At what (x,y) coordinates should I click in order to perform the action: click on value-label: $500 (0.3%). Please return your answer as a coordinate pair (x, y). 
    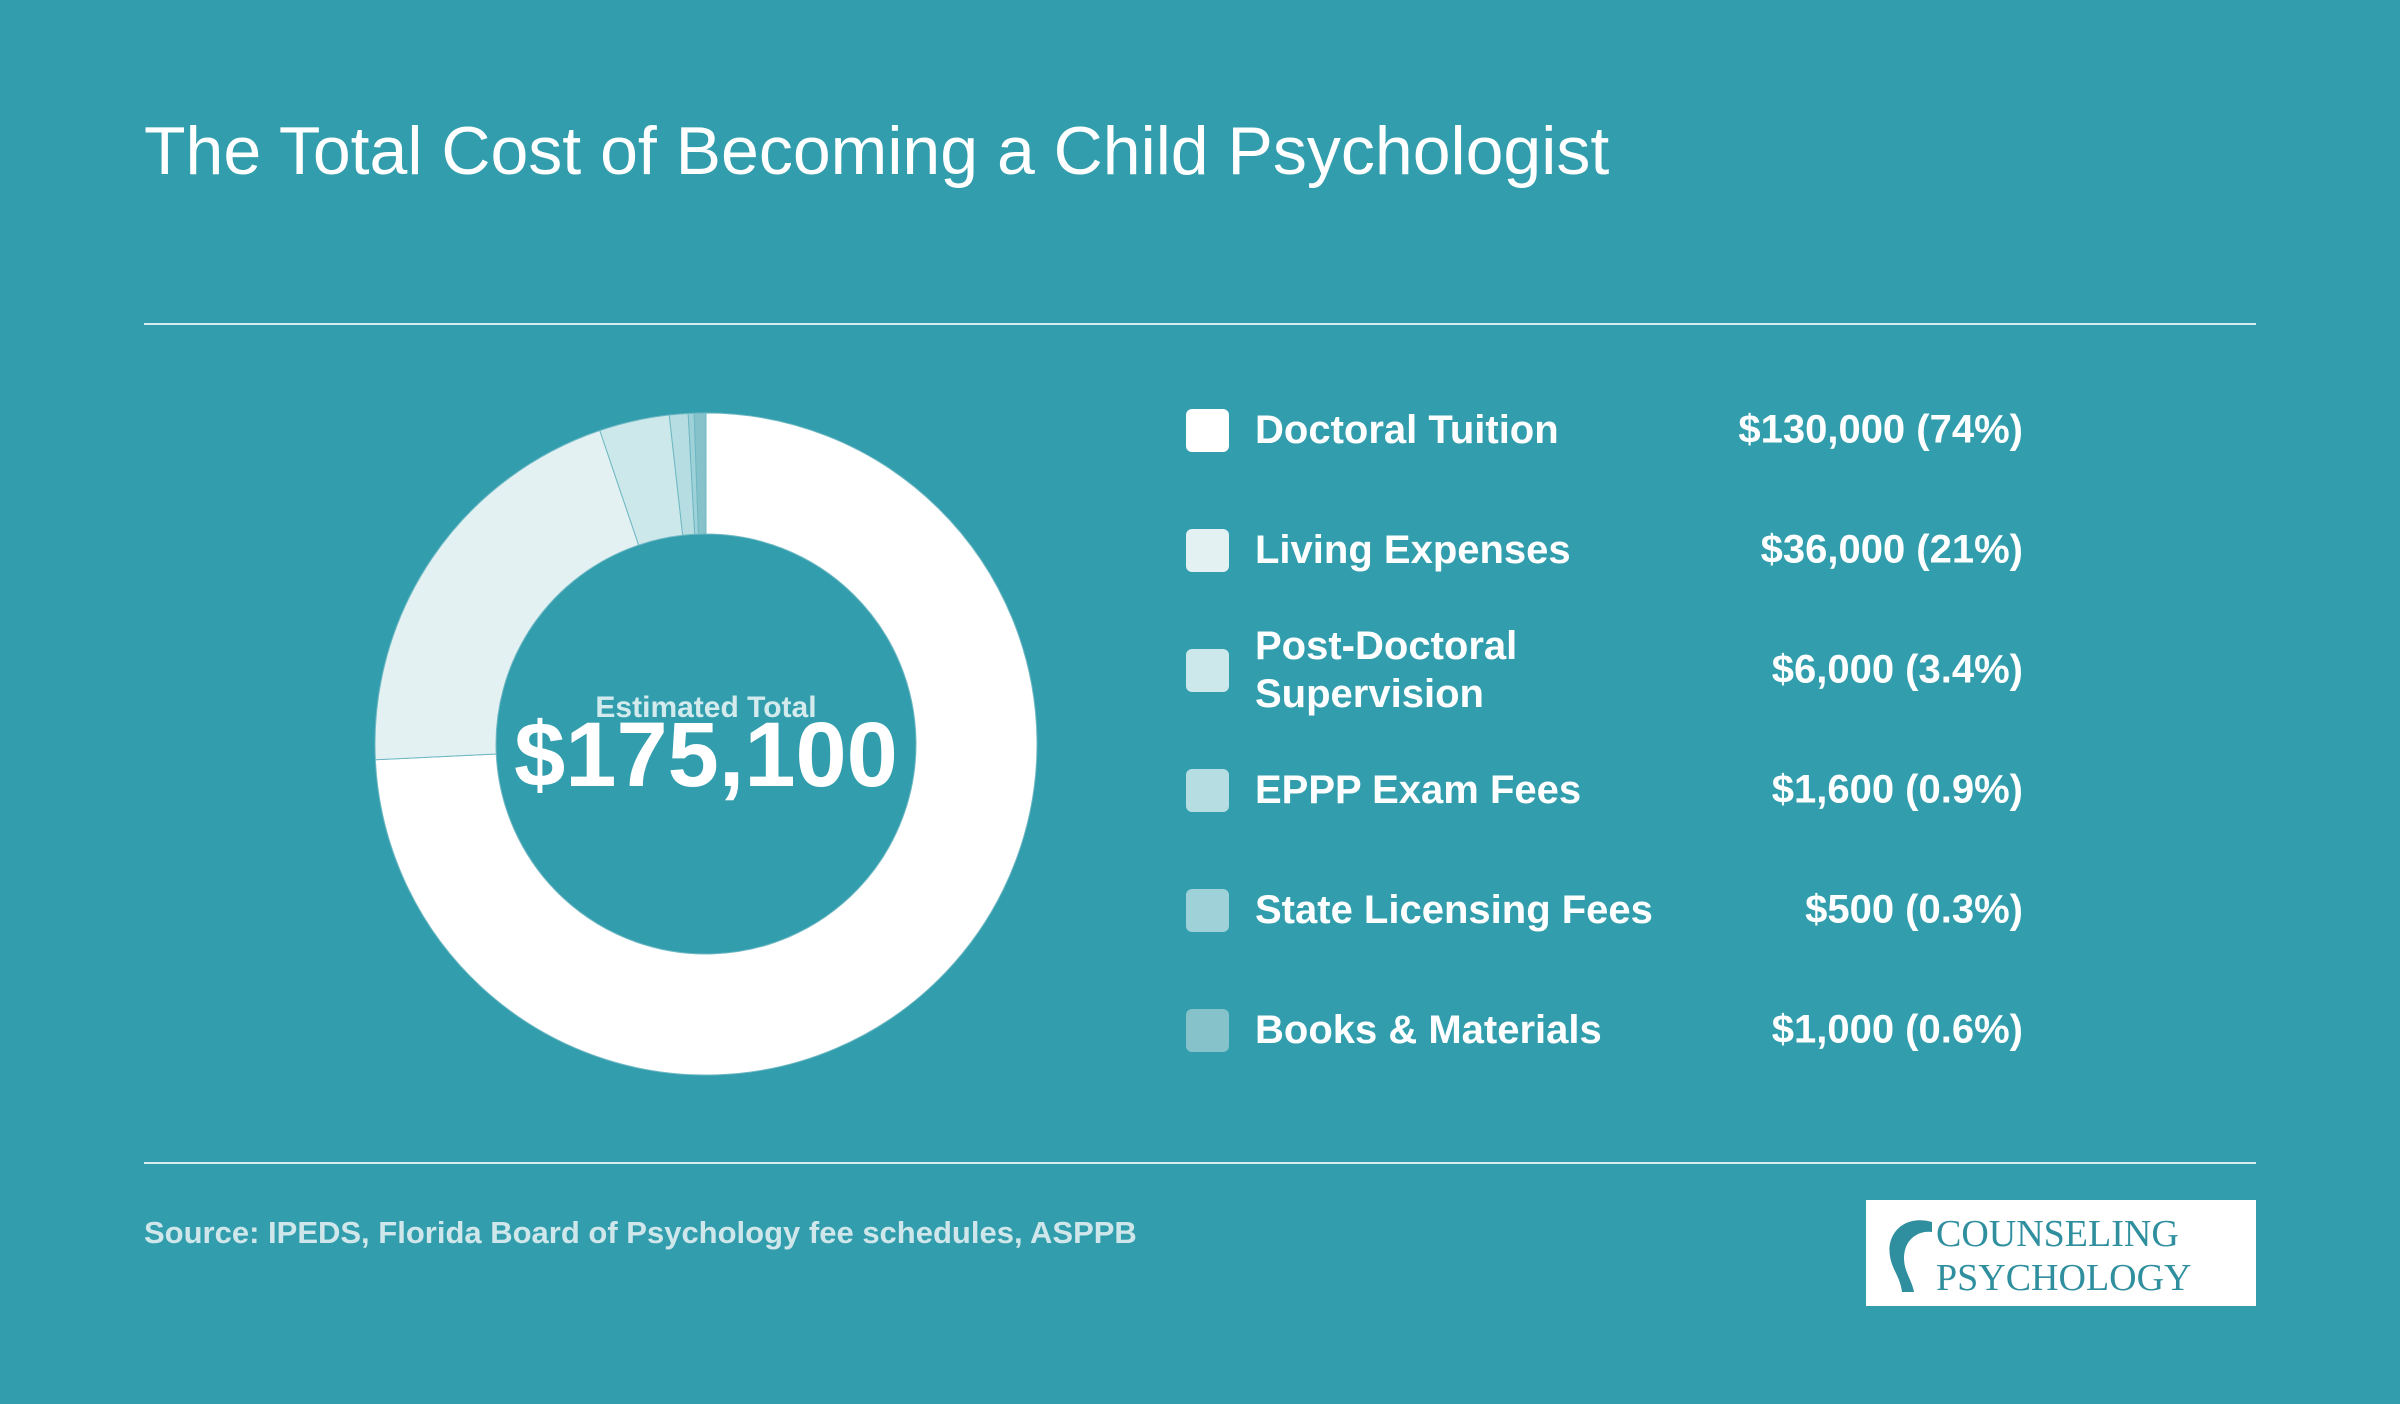
    Looking at the image, I should click on (1914, 909).